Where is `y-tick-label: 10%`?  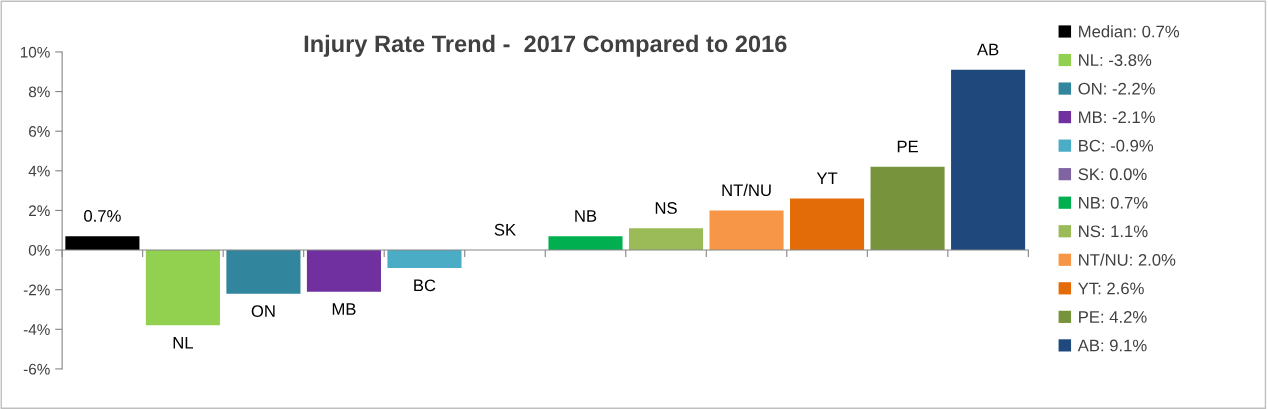 y-tick-label: 10% is located at coordinates (35, 52).